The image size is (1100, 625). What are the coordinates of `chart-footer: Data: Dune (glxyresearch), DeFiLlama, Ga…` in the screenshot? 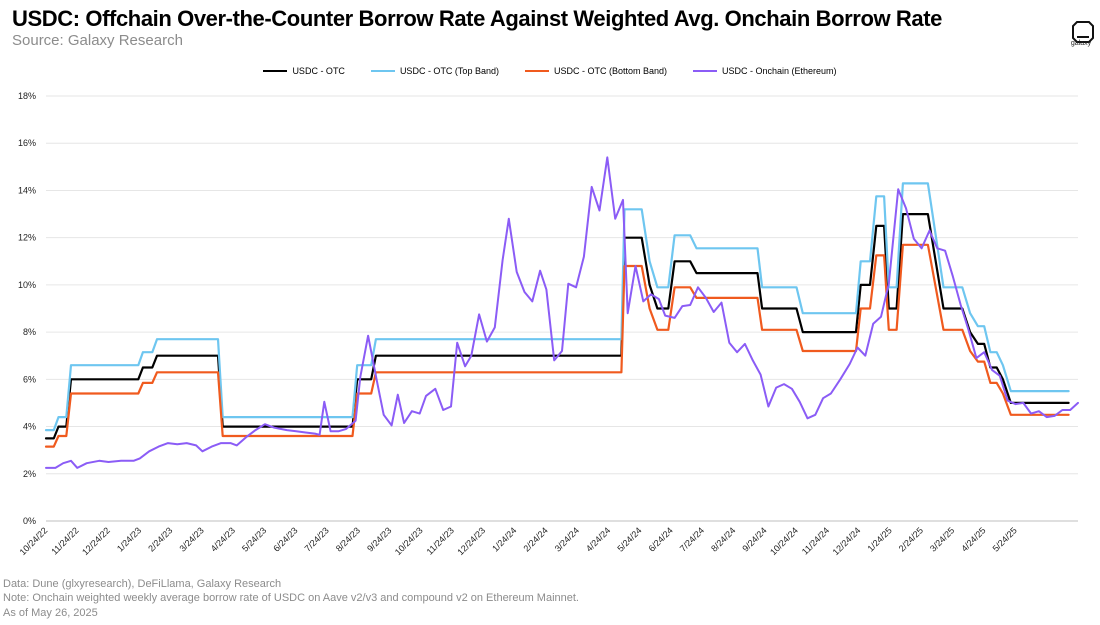 It's located at (291, 598).